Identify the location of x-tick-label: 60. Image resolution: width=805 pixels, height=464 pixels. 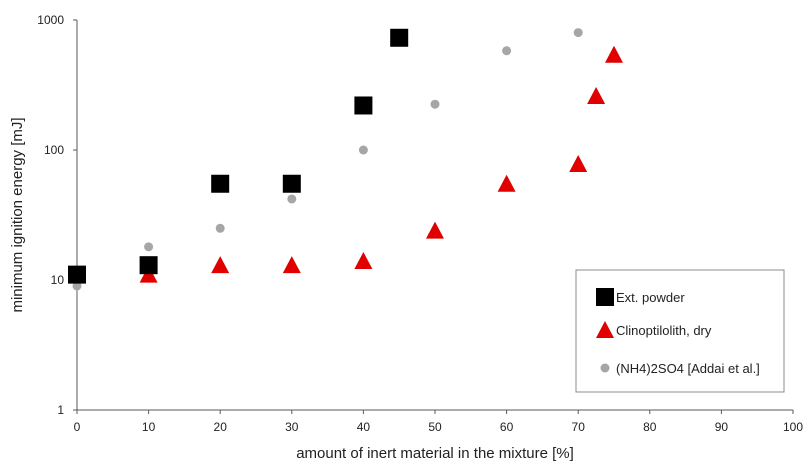
(507, 427).